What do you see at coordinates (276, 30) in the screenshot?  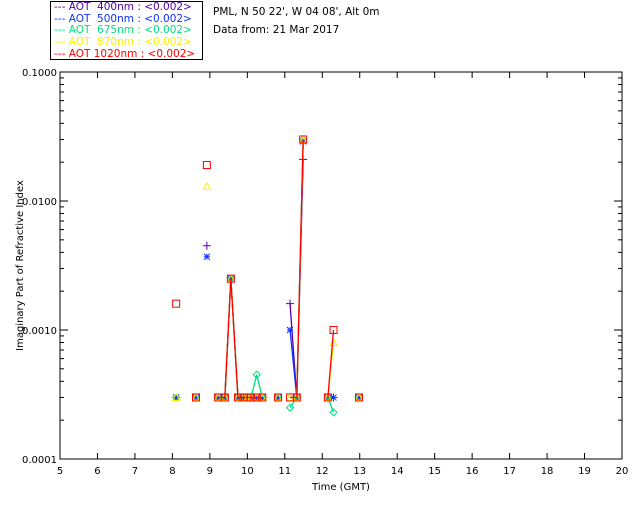 I see `date-subtitle: Data from: 21 Mar 2017` at bounding box center [276, 30].